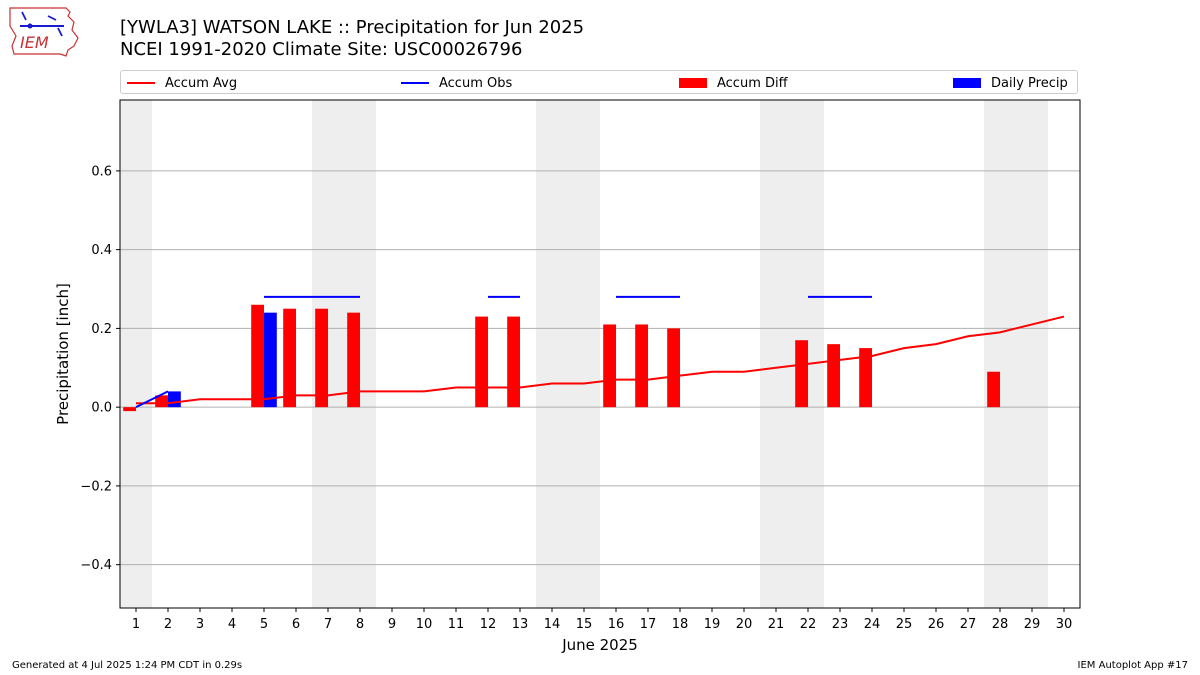 The width and height of the screenshot is (1200, 675). I want to click on x-tick-label: 10, so click(424, 624).